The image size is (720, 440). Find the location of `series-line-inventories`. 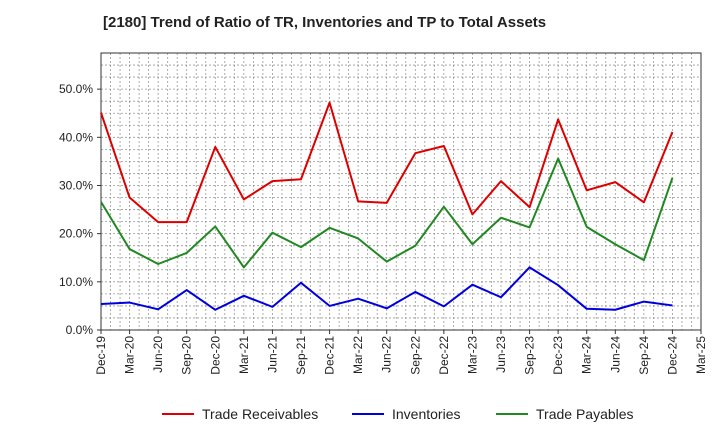

series-line-inventories is located at coordinates (386, 288).